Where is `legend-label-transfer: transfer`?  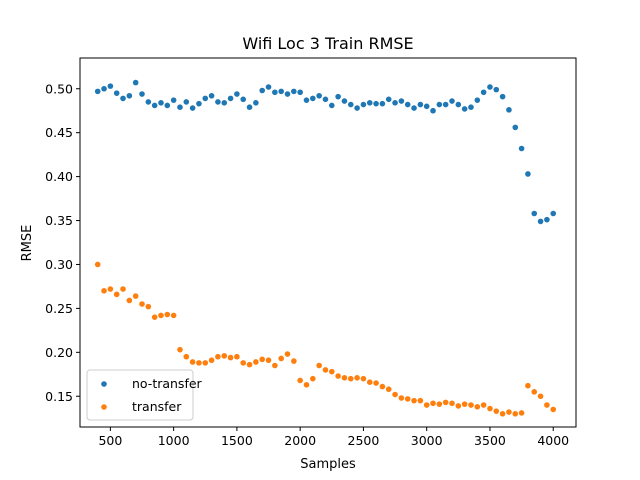 legend-label-transfer: transfer is located at coordinates (157, 406).